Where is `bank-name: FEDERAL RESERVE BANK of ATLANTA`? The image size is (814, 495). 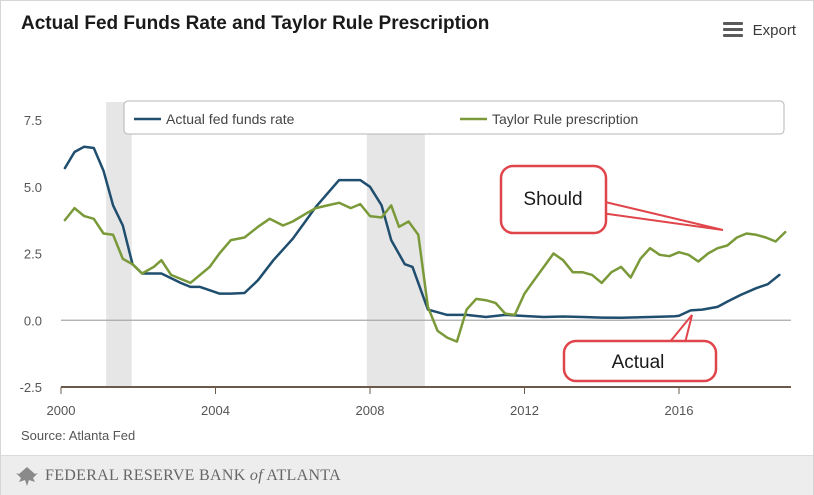
bank-name: FEDERAL RESERVE BANK of ATLANTA is located at coordinates (193, 476).